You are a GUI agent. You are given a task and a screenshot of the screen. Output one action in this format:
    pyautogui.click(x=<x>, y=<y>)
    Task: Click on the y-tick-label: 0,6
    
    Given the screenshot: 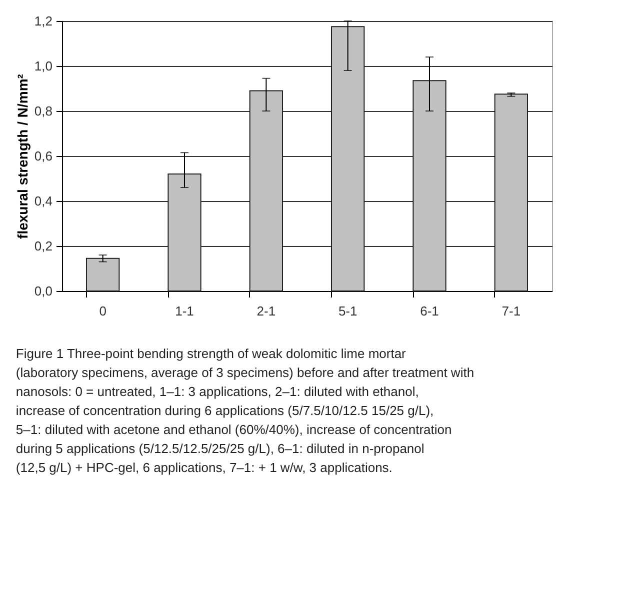 What is the action you would take?
    pyautogui.click(x=43, y=156)
    